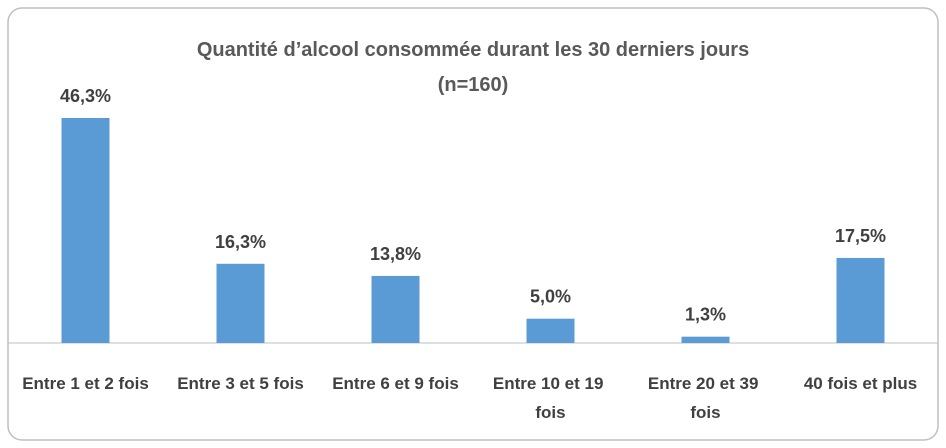  What do you see at coordinates (240, 383) in the screenshot?
I see `x-tick-label: Entre 3 et 5 fois` at bounding box center [240, 383].